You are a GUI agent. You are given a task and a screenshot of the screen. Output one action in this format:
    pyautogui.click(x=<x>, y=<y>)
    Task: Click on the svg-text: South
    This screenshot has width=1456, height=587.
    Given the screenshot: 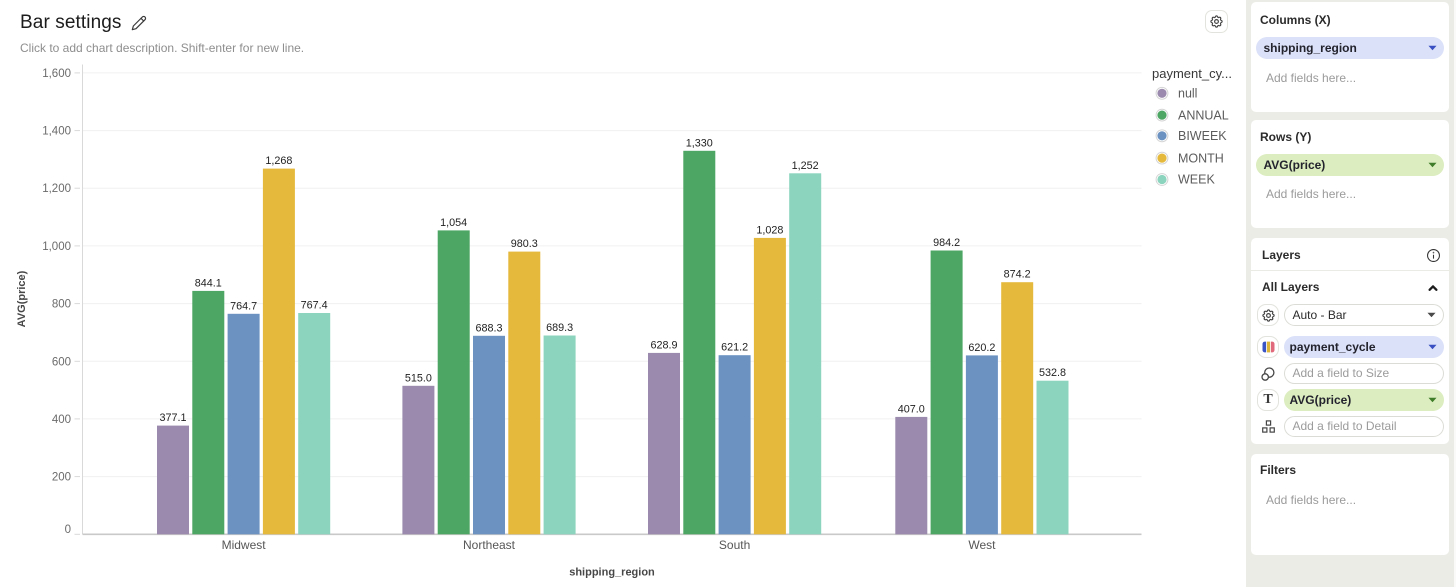 What is the action you would take?
    pyautogui.click(x=734, y=545)
    